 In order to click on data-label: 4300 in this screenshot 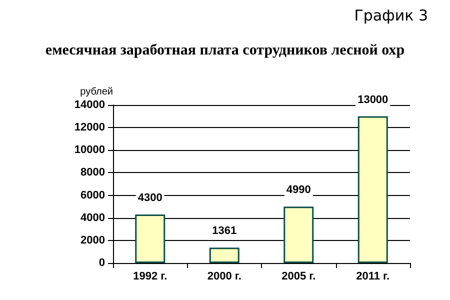, I will do `click(150, 198)`.